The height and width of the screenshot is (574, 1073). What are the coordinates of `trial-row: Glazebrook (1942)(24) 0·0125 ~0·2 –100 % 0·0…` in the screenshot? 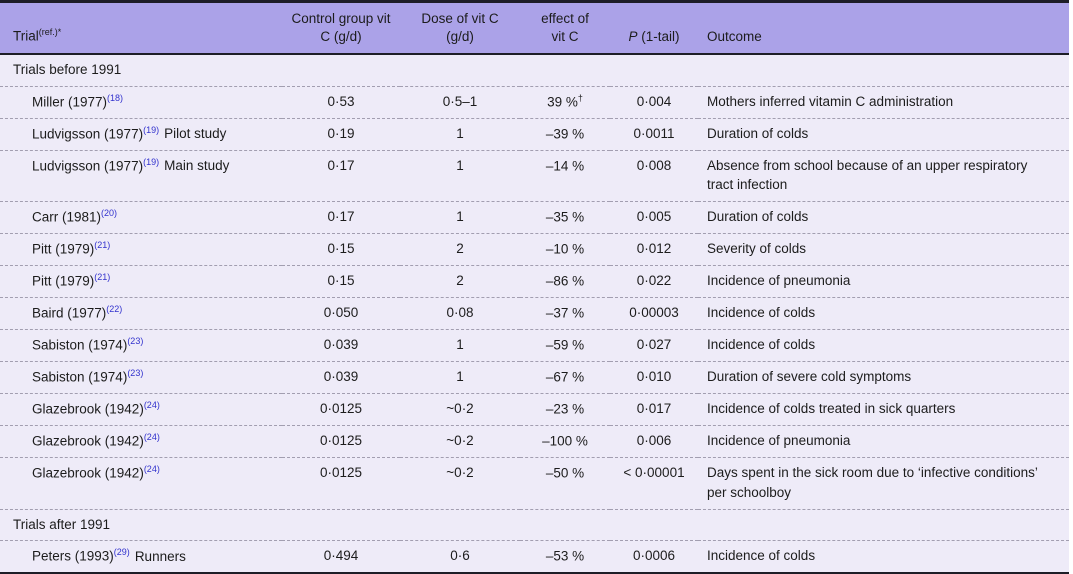 It's located at (534, 442).